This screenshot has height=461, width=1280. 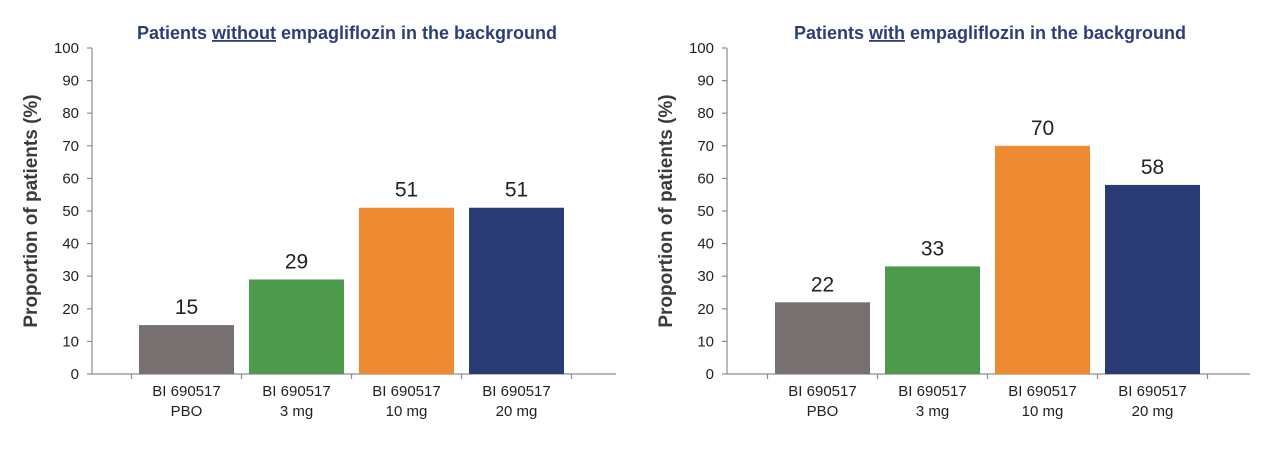 What do you see at coordinates (1042, 128) in the screenshot?
I see `bar-value-label: 70` at bounding box center [1042, 128].